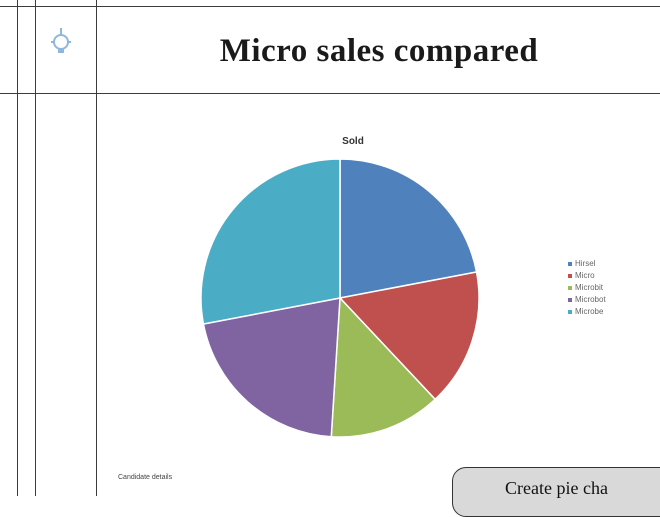 The height and width of the screenshot is (517, 660). I want to click on legend-item-microbot: Microbot, so click(587, 300).